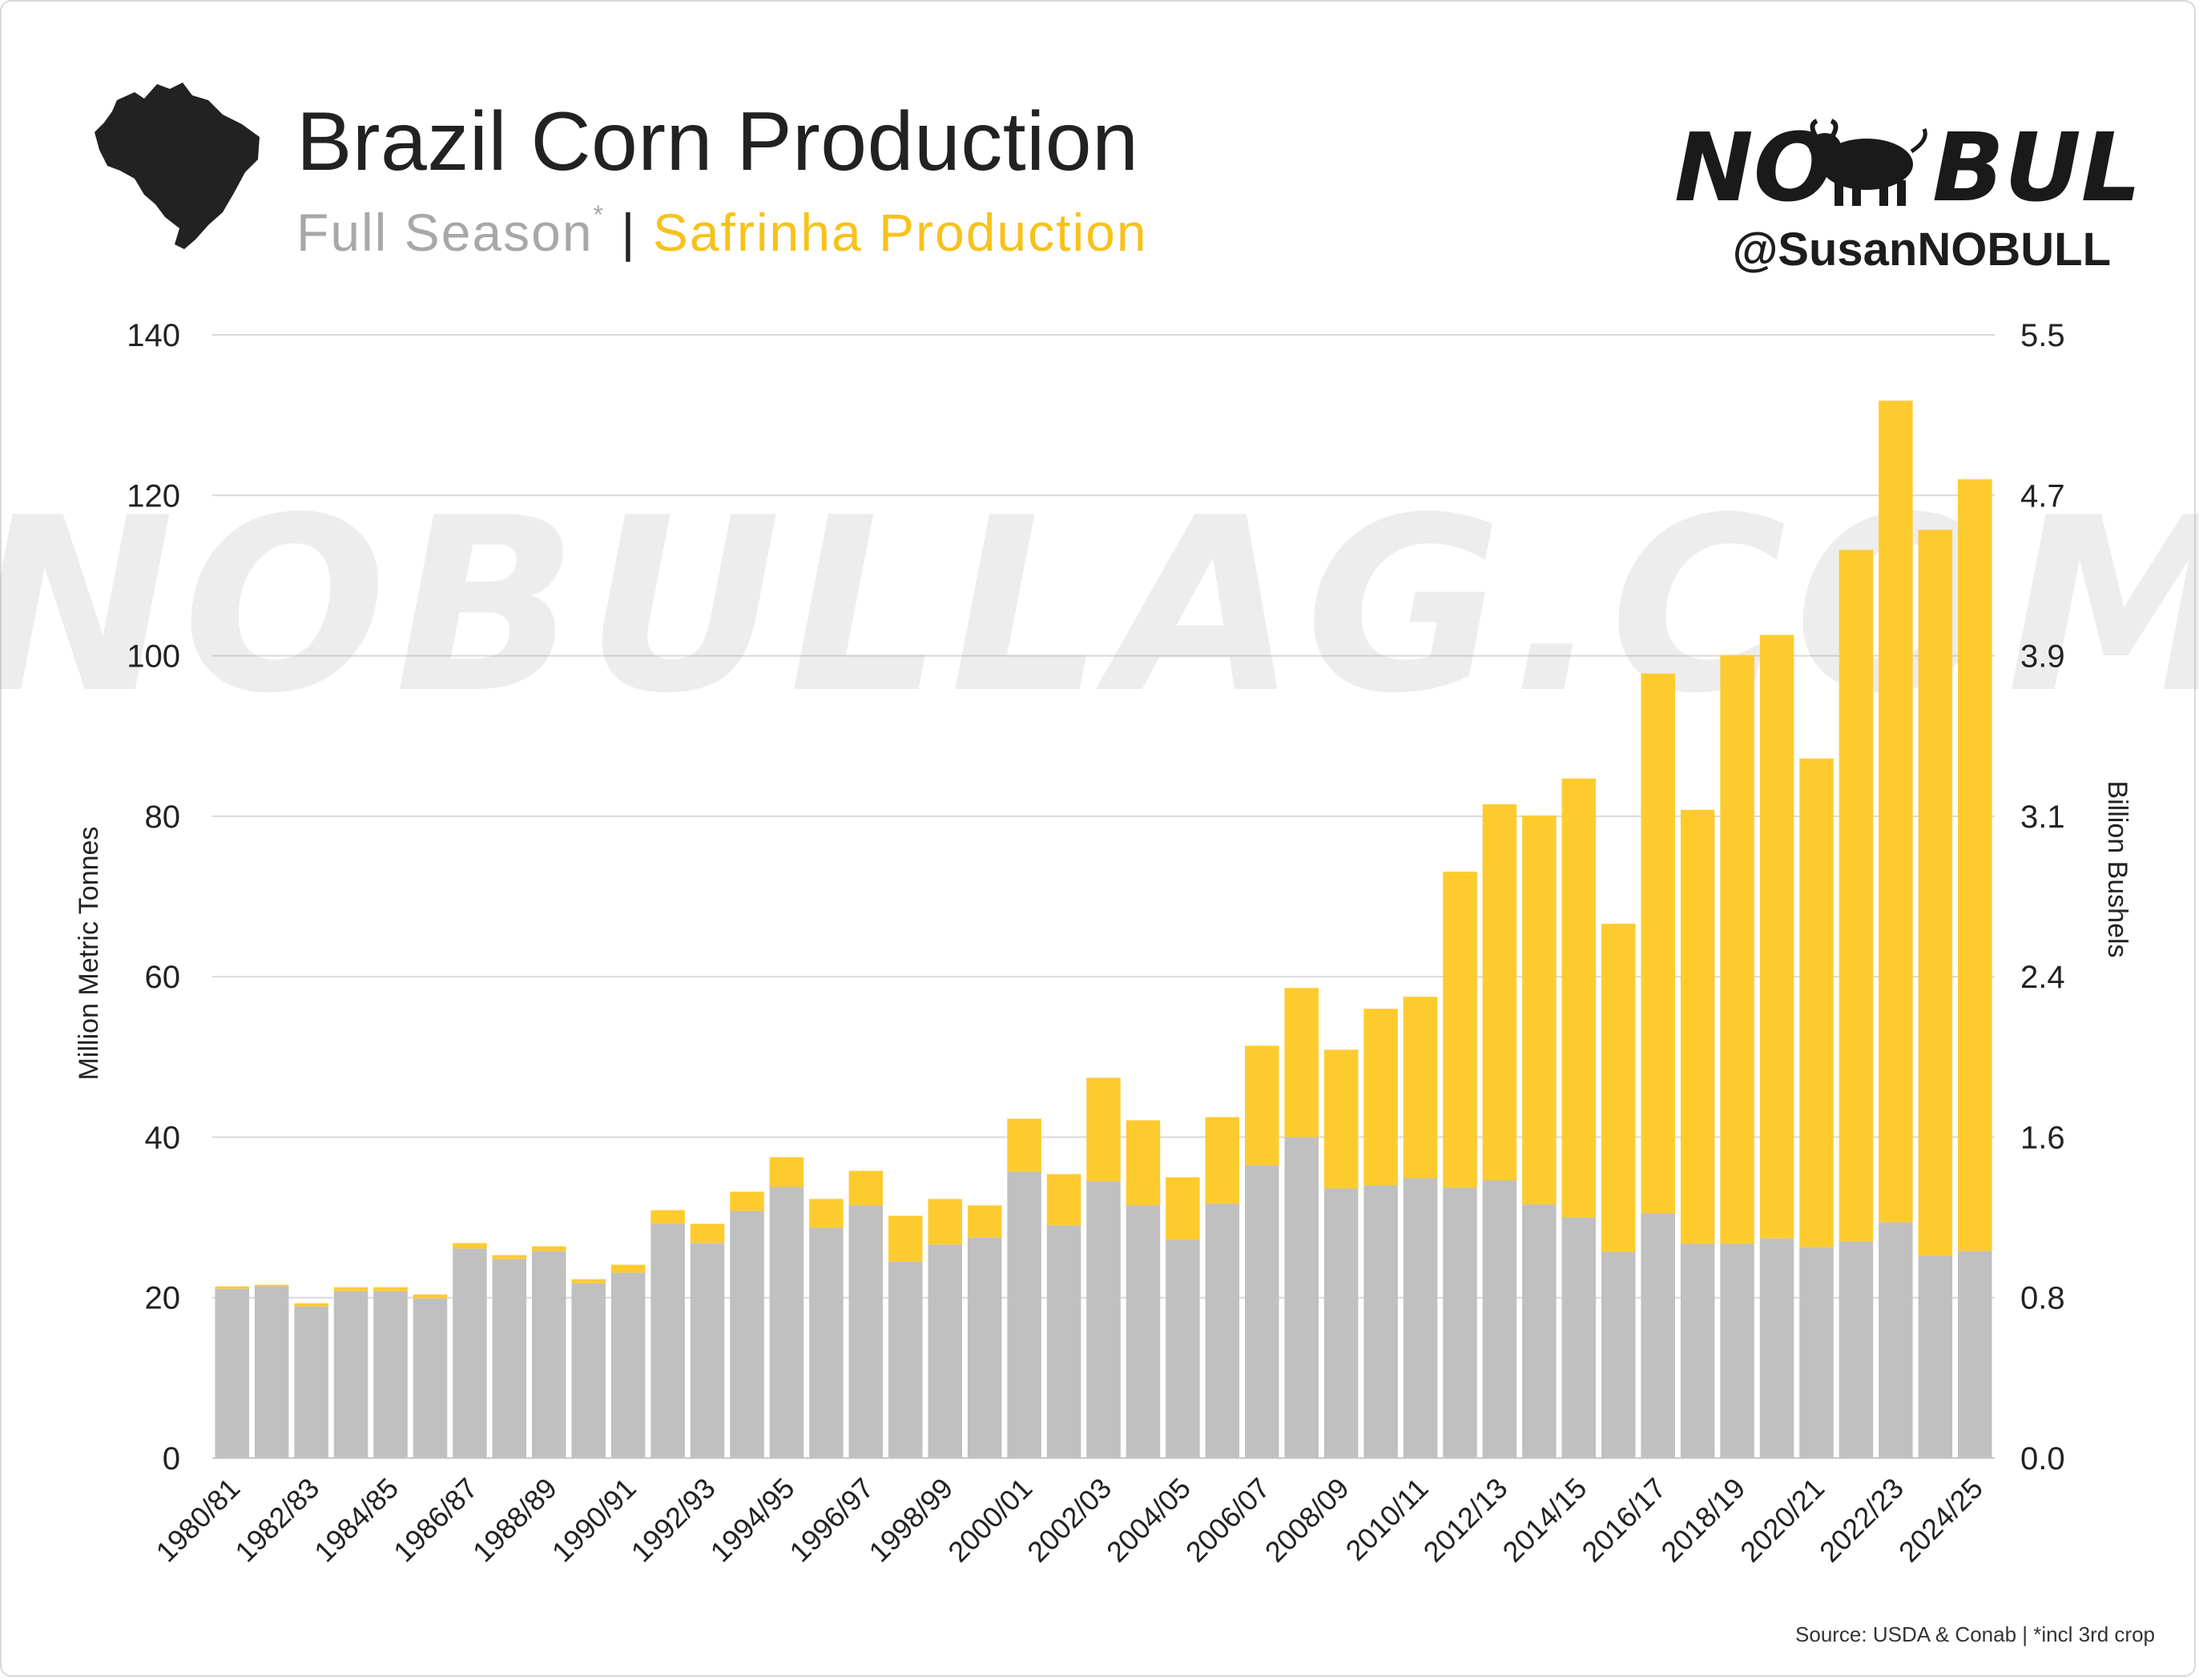 The height and width of the screenshot is (1680, 2199). What do you see at coordinates (2117, 869) in the screenshot?
I see `y2-axis-label: Billion Bushels` at bounding box center [2117, 869].